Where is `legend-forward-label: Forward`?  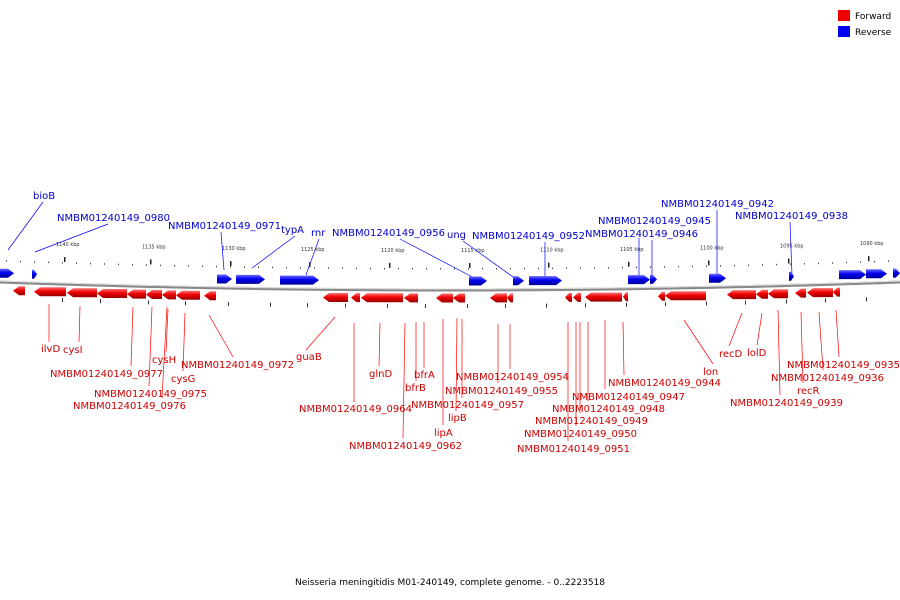
legend-forward-label: Forward is located at coordinates (873, 17).